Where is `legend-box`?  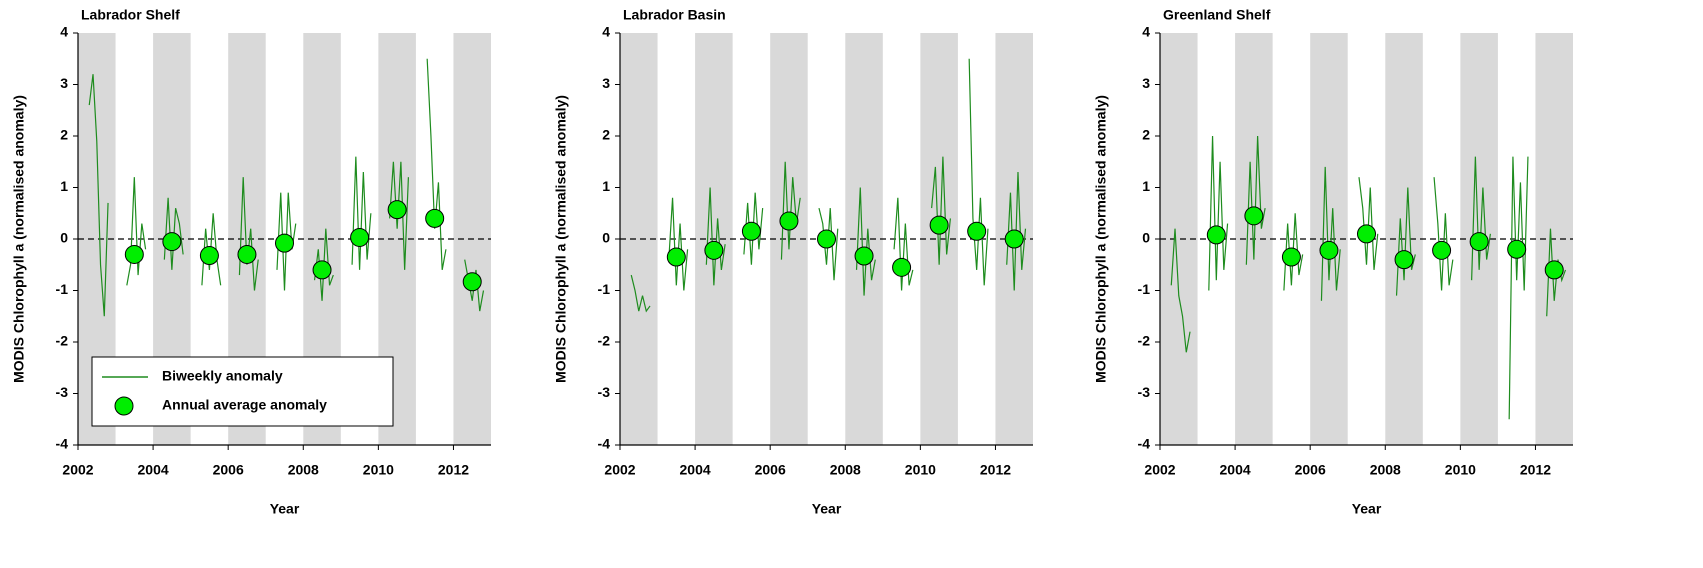 legend-box is located at coordinates (242, 391).